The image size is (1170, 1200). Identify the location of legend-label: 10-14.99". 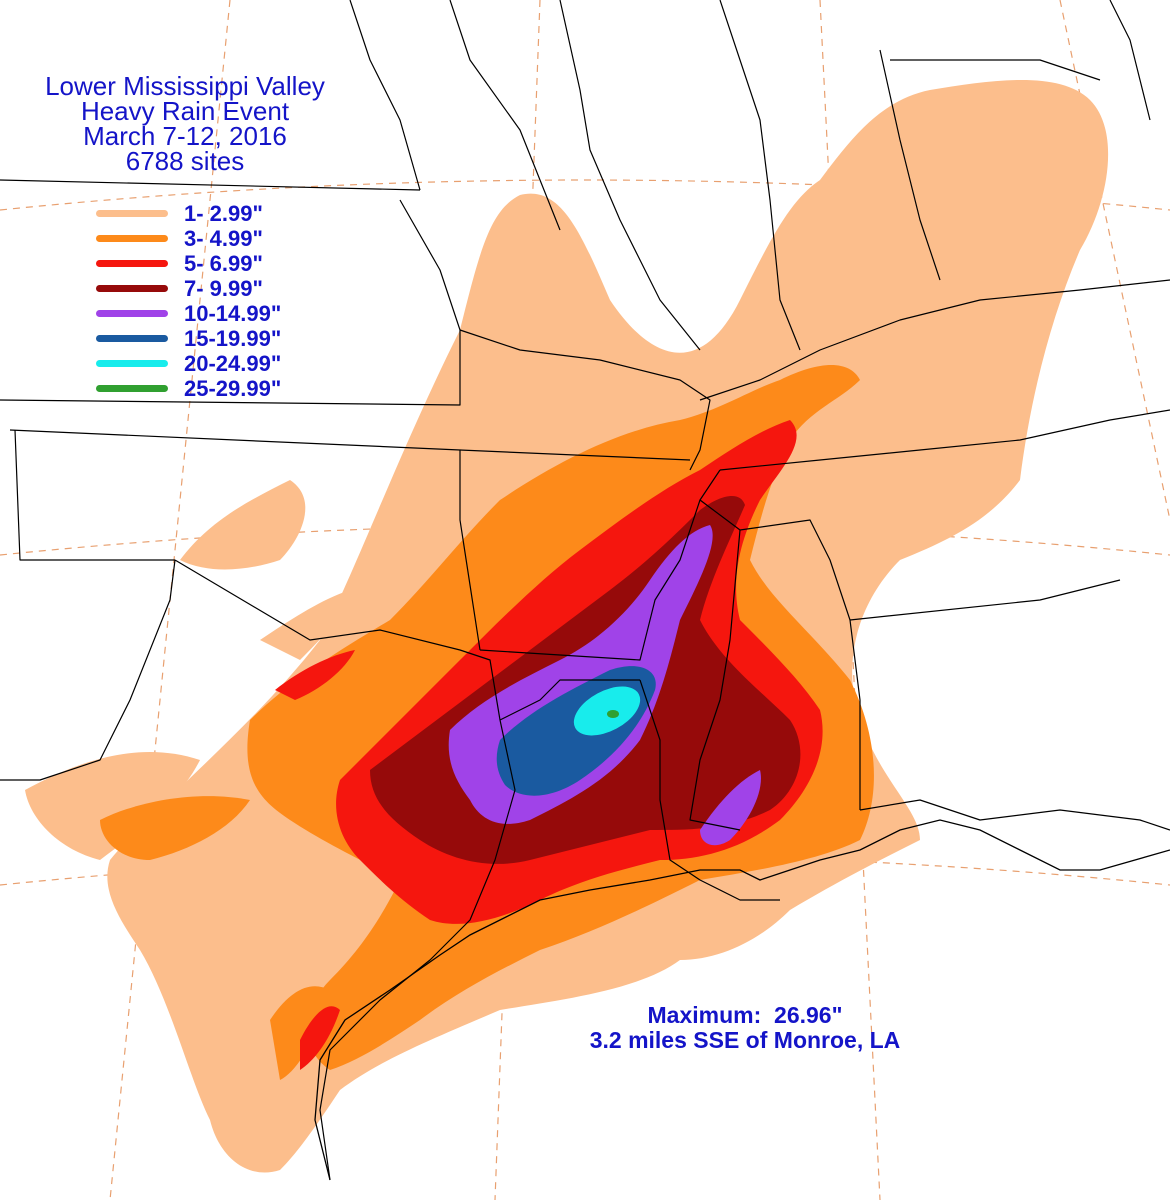
(233, 313).